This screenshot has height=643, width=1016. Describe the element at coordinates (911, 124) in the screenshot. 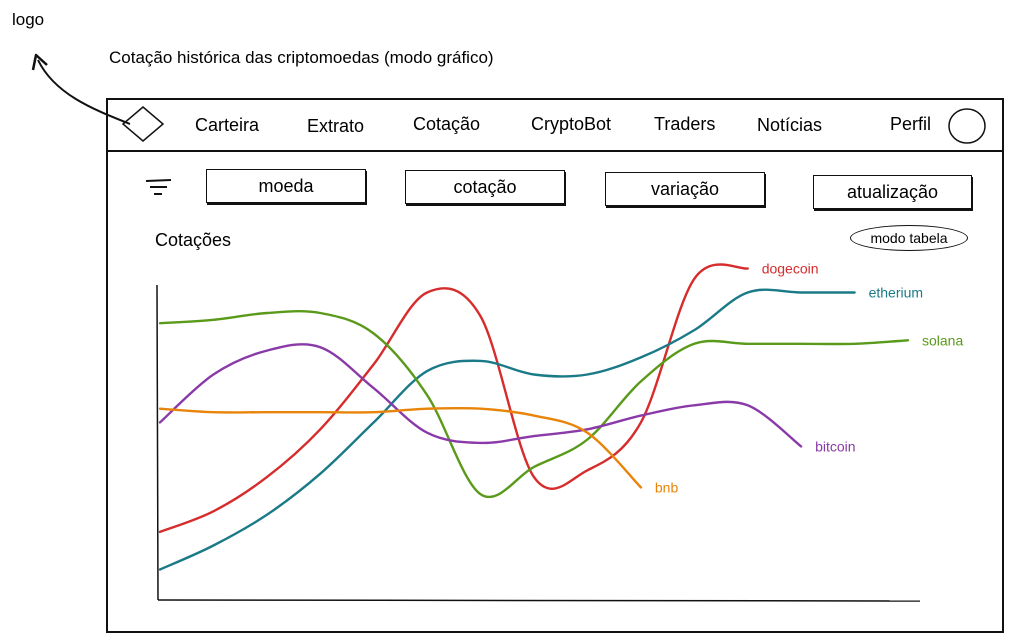

I see `nav-item-perfil: Perfil` at that location.